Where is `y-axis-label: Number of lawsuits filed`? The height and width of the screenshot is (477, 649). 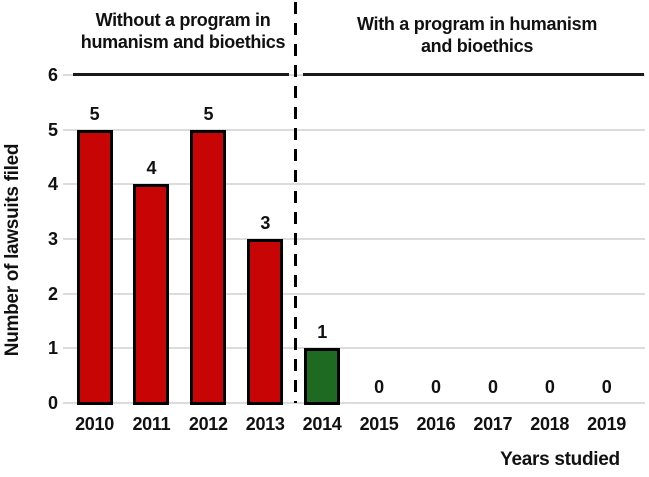 y-axis-label: Number of lawsuits filed is located at coordinates (12, 250).